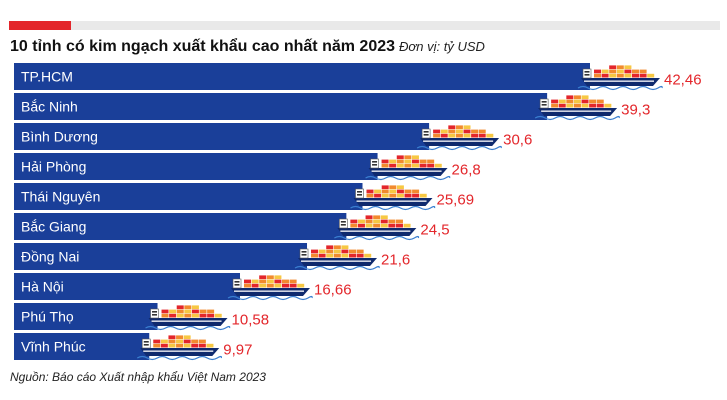  I want to click on value-label: 25,69, so click(456, 200).